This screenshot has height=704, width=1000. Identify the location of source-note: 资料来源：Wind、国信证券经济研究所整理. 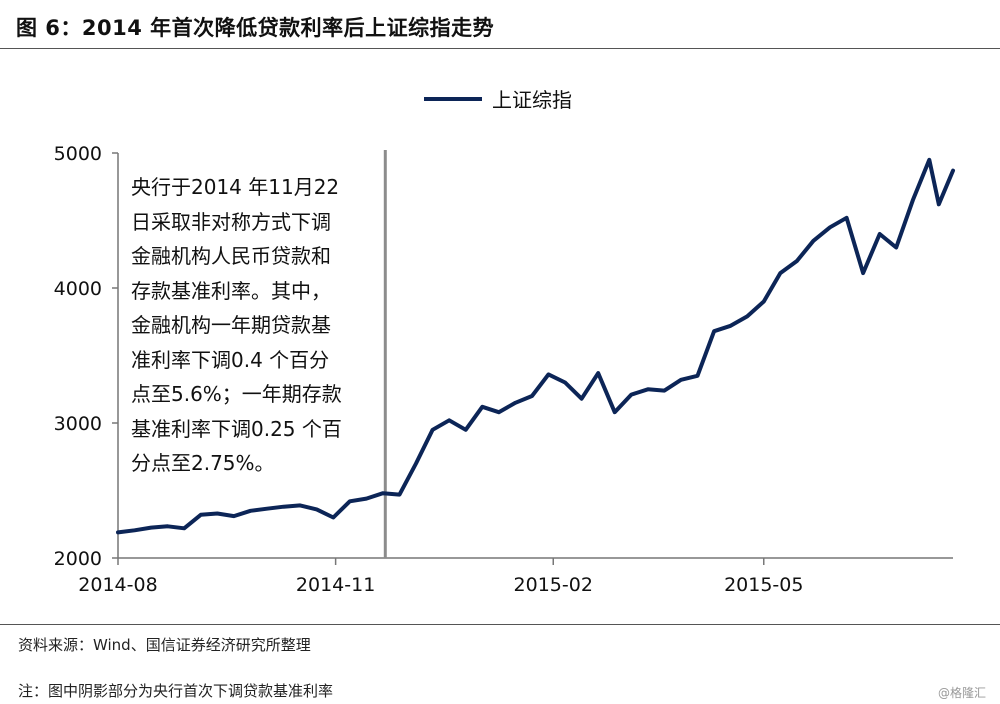
(164, 645).